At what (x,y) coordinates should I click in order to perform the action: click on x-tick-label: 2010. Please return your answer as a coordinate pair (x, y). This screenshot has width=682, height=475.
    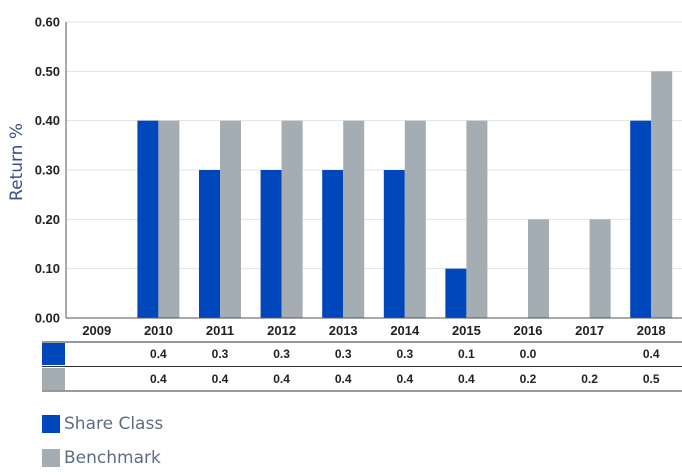
    Looking at the image, I should click on (158, 330).